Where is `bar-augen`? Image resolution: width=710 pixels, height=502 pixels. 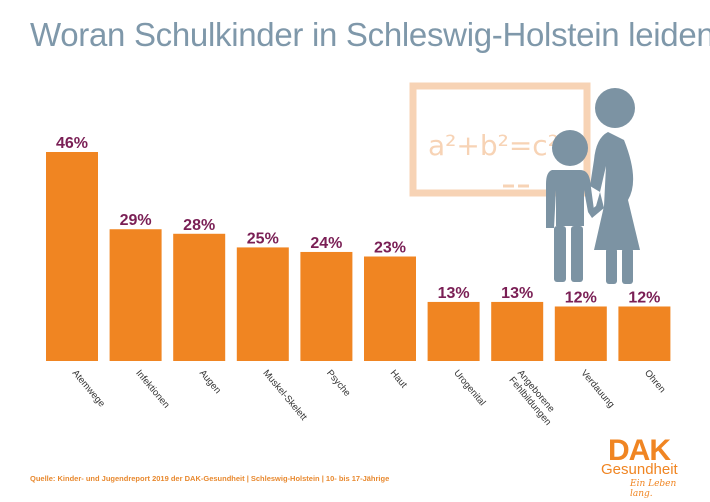 bar-augen is located at coordinates (199, 297).